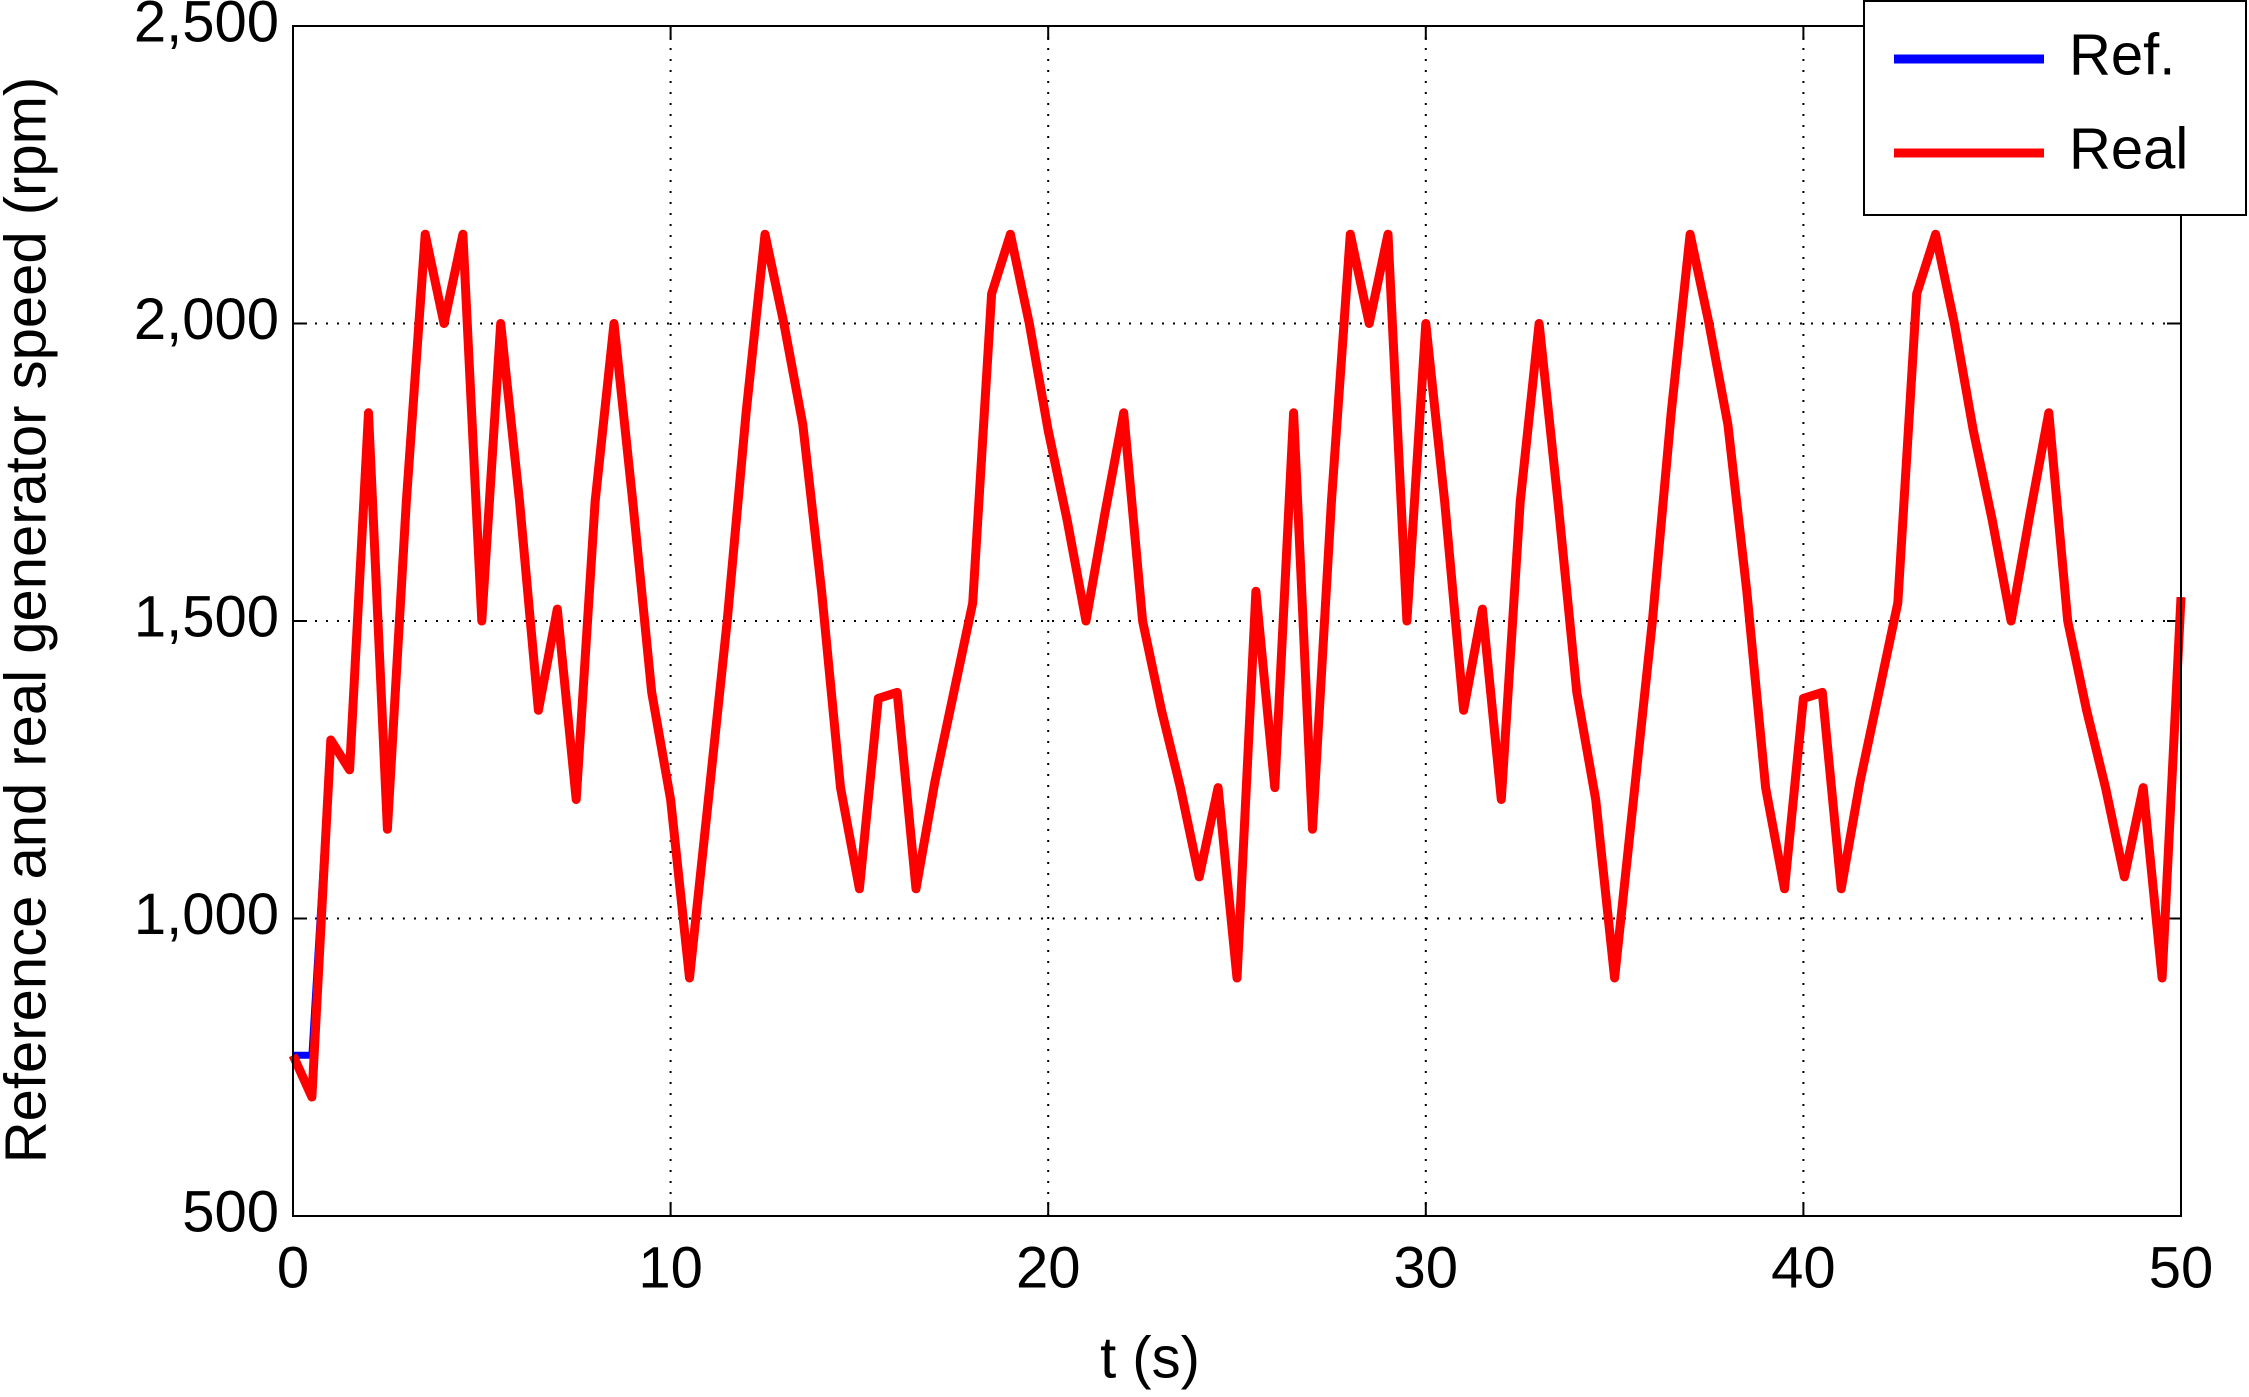 The image size is (2249, 1397). Describe the element at coordinates (2055, 108) in the screenshot. I see `legend-box` at that location.